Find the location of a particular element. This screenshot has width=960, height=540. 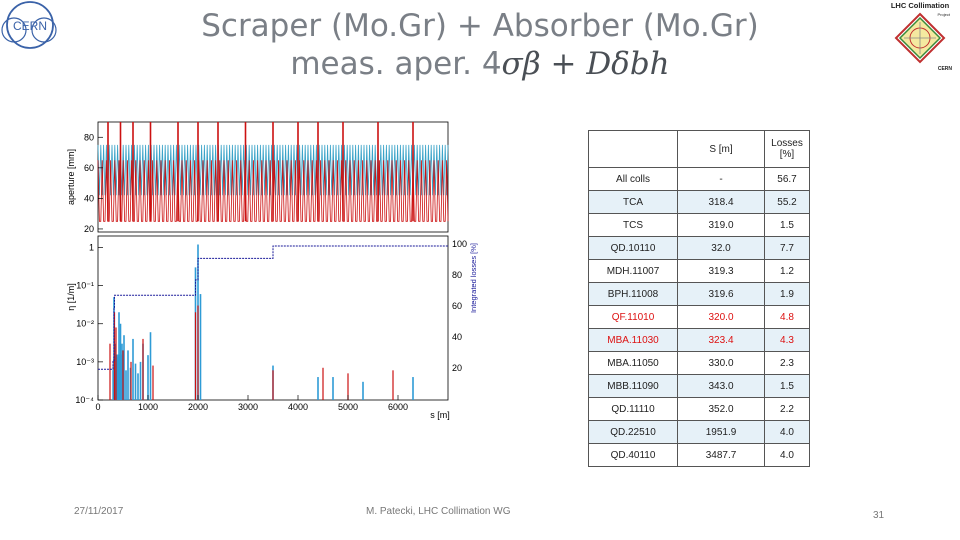

table-row: MBB.11090 343.0 1.5 is located at coordinates (699, 386).